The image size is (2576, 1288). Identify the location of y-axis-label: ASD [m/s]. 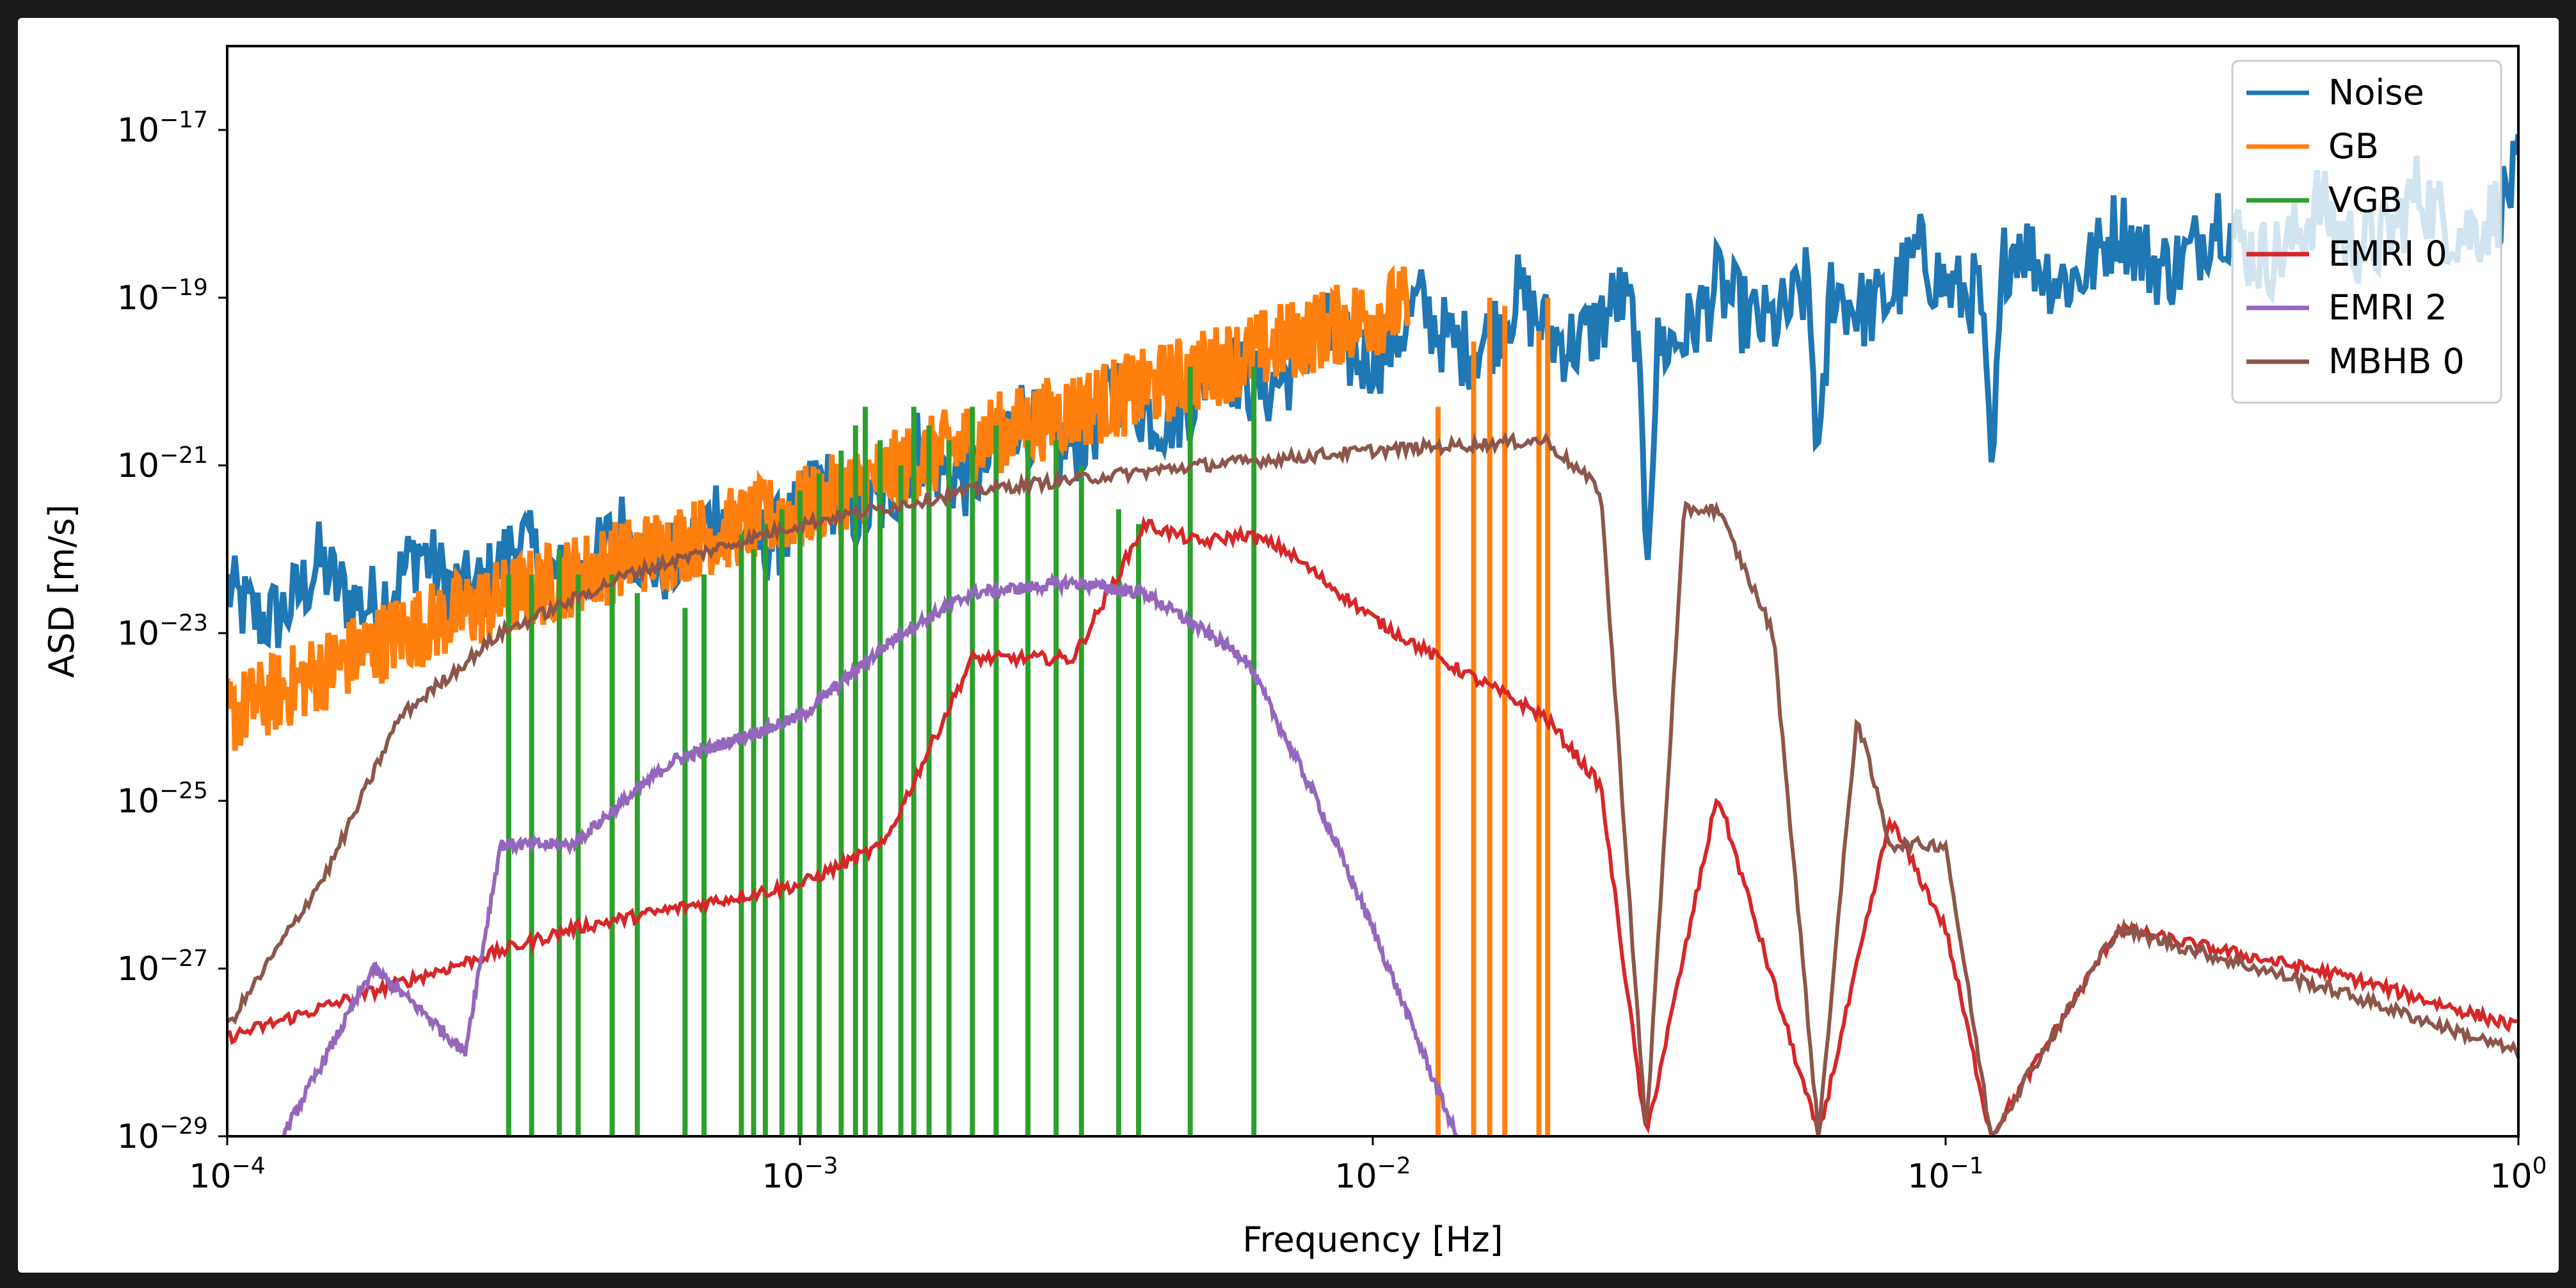
(62, 591).